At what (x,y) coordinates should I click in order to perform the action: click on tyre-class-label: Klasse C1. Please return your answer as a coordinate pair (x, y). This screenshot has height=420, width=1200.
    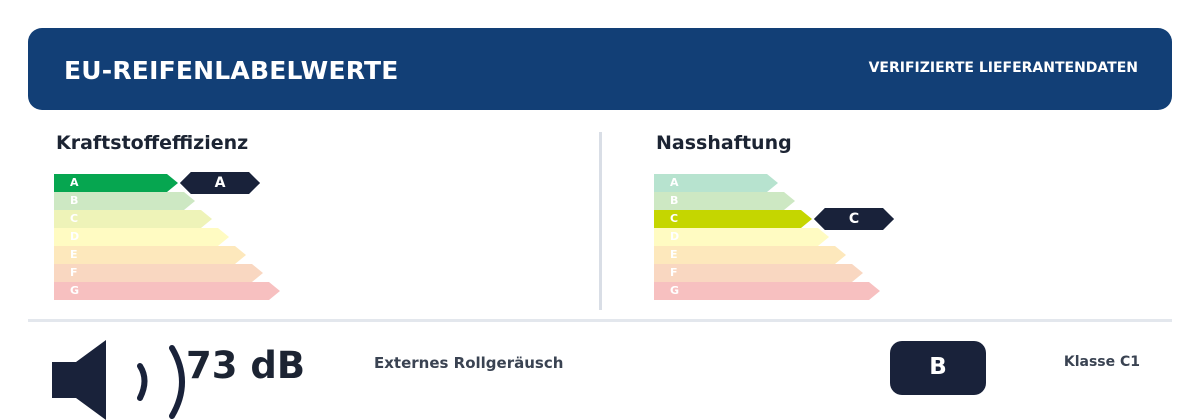
    Looking at the image, I should click on (1101, 362).